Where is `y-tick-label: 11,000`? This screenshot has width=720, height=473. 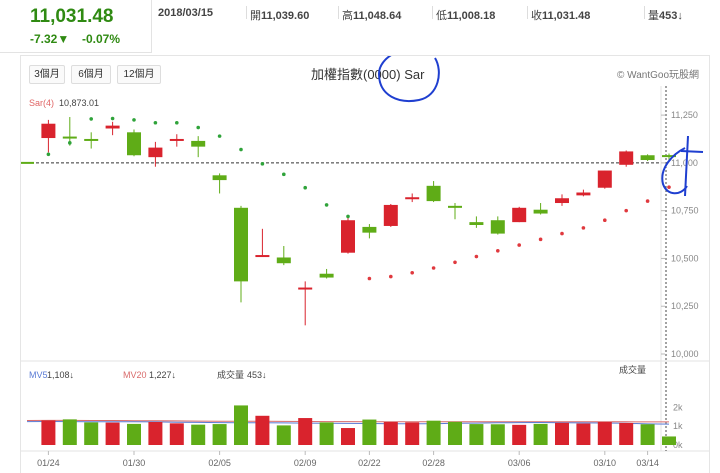 y-tick-label: 11,000 is located at coordinates (684, 163).